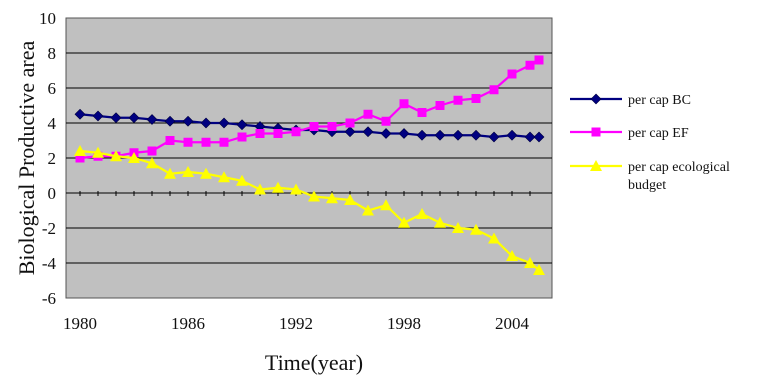 The height and width of the screenshot is (378, 769). What do you see at coordinates (52, 88) in the screenshot?
I see `y-tick-label: 6` at bounding box center [52, 88].